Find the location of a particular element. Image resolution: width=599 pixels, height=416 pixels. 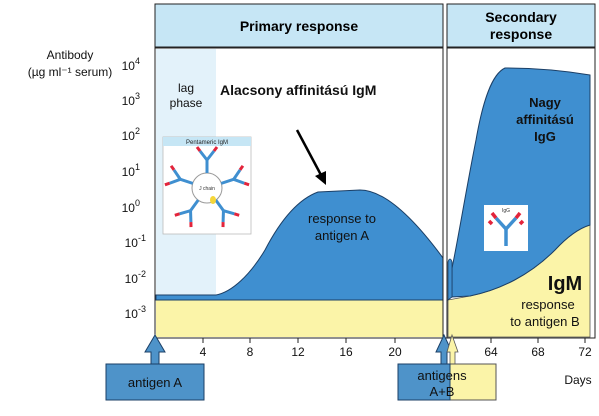

igm-pointer-arrow-line is located at coordinates (309, 152).